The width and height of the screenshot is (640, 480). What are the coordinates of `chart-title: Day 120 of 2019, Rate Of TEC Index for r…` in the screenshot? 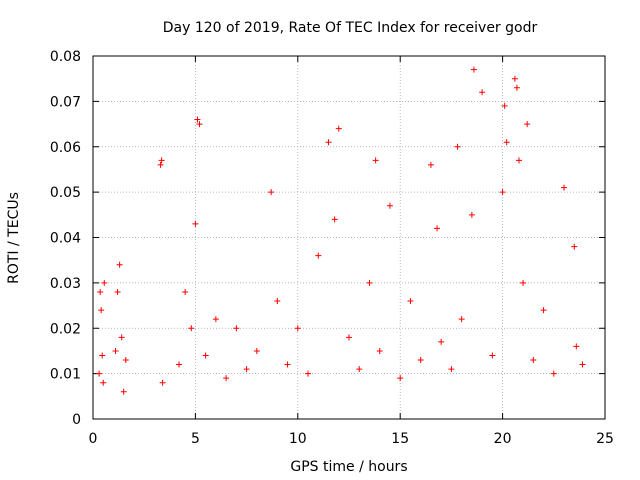 It's located at (350, 28).